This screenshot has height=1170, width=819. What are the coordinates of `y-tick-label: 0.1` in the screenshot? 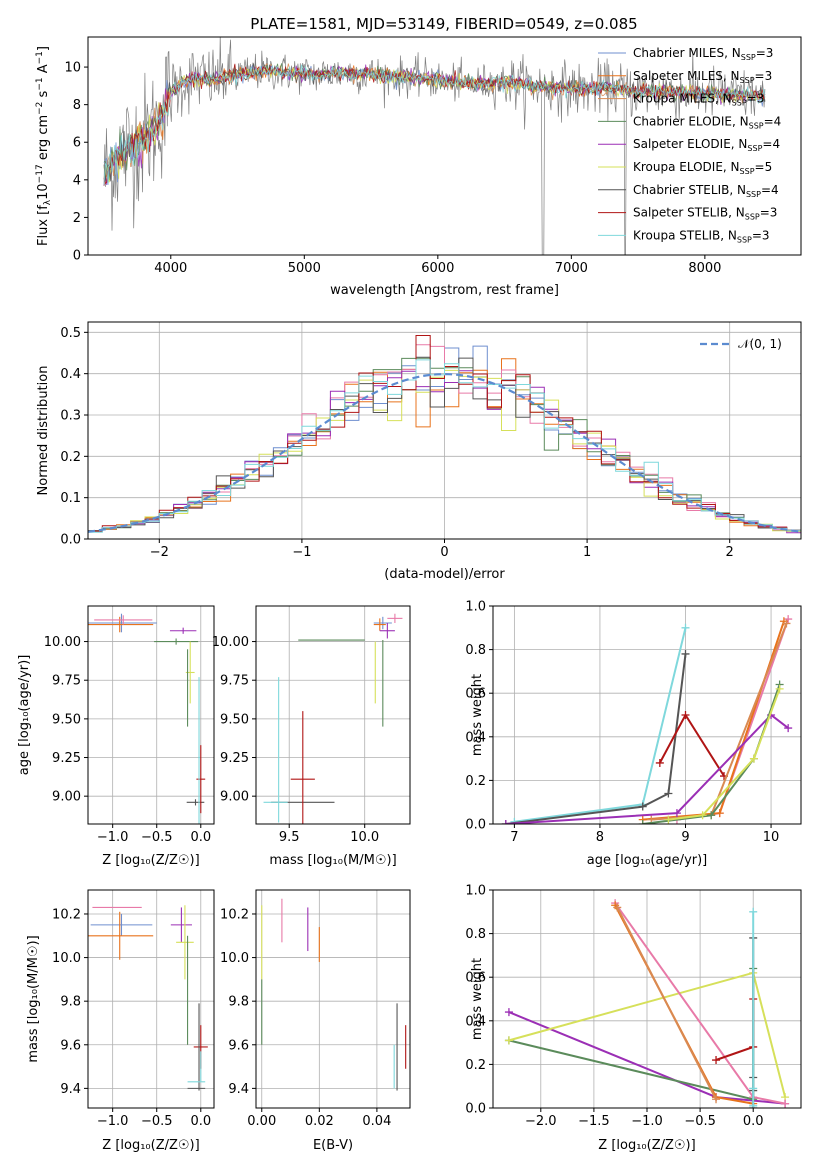 It's located at (70, 498).